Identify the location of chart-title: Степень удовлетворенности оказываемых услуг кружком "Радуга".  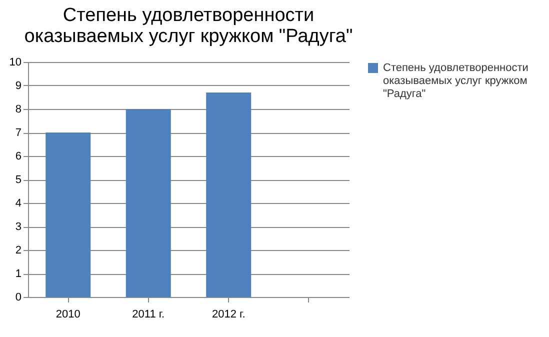
(188, 26).